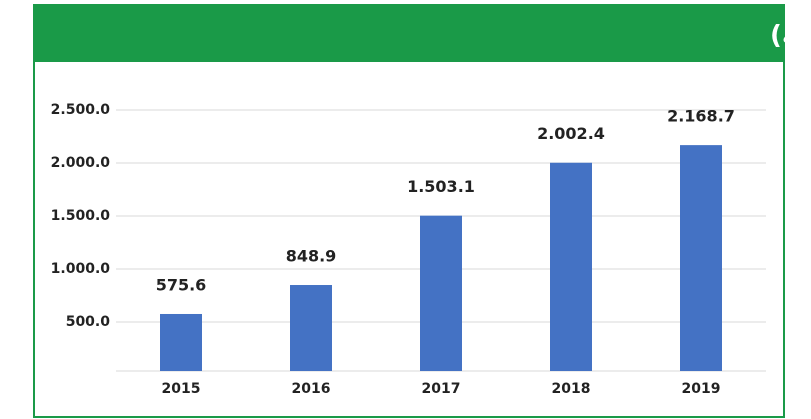 The image size is (811, 419). I want to click on value-label: 2.002.4, so click(571, 133).